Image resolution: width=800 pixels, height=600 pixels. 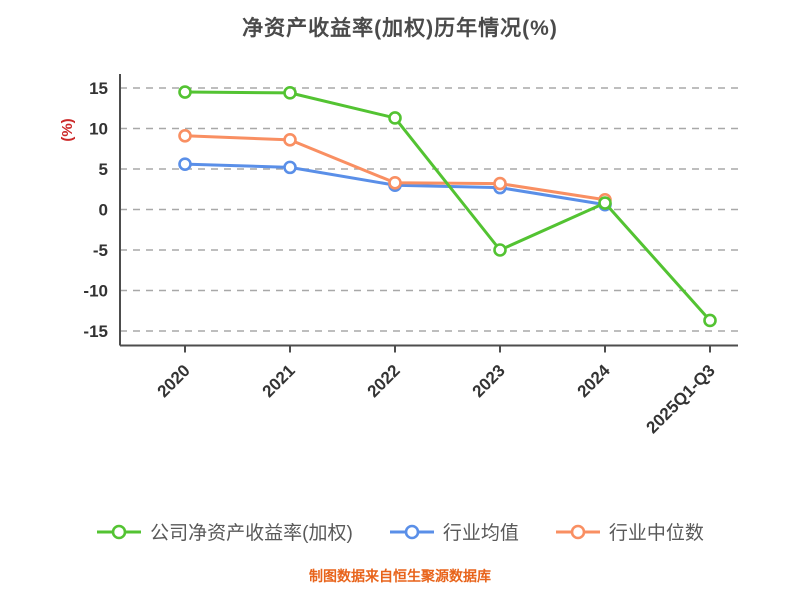 I want to click on y-tick-label: -10, so click(x=95, y=291).